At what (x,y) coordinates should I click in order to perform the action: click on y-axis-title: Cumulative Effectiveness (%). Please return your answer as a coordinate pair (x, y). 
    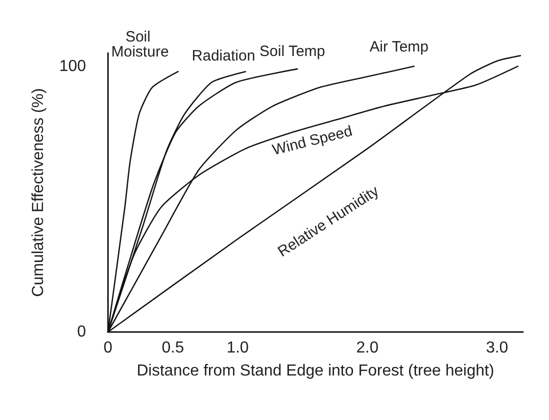
    Looking at the image, I should click on (38, 192).